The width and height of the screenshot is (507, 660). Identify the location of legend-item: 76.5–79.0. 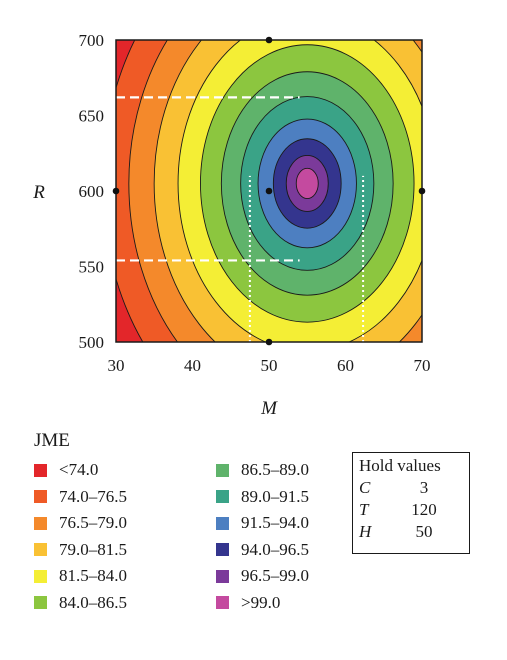
(80, 523).